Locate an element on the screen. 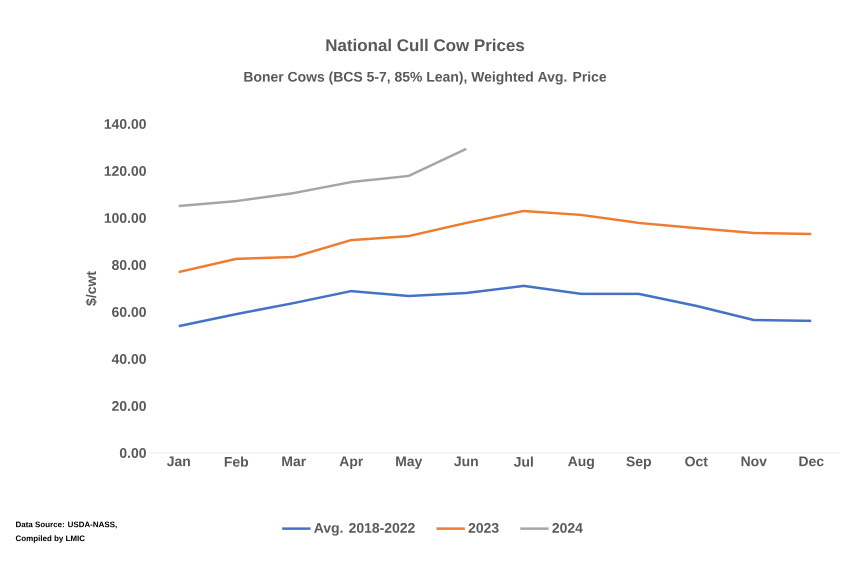 The image size is (851, 567). chart-title: National Cull Cow Prices is located at coordinates (425, 45).